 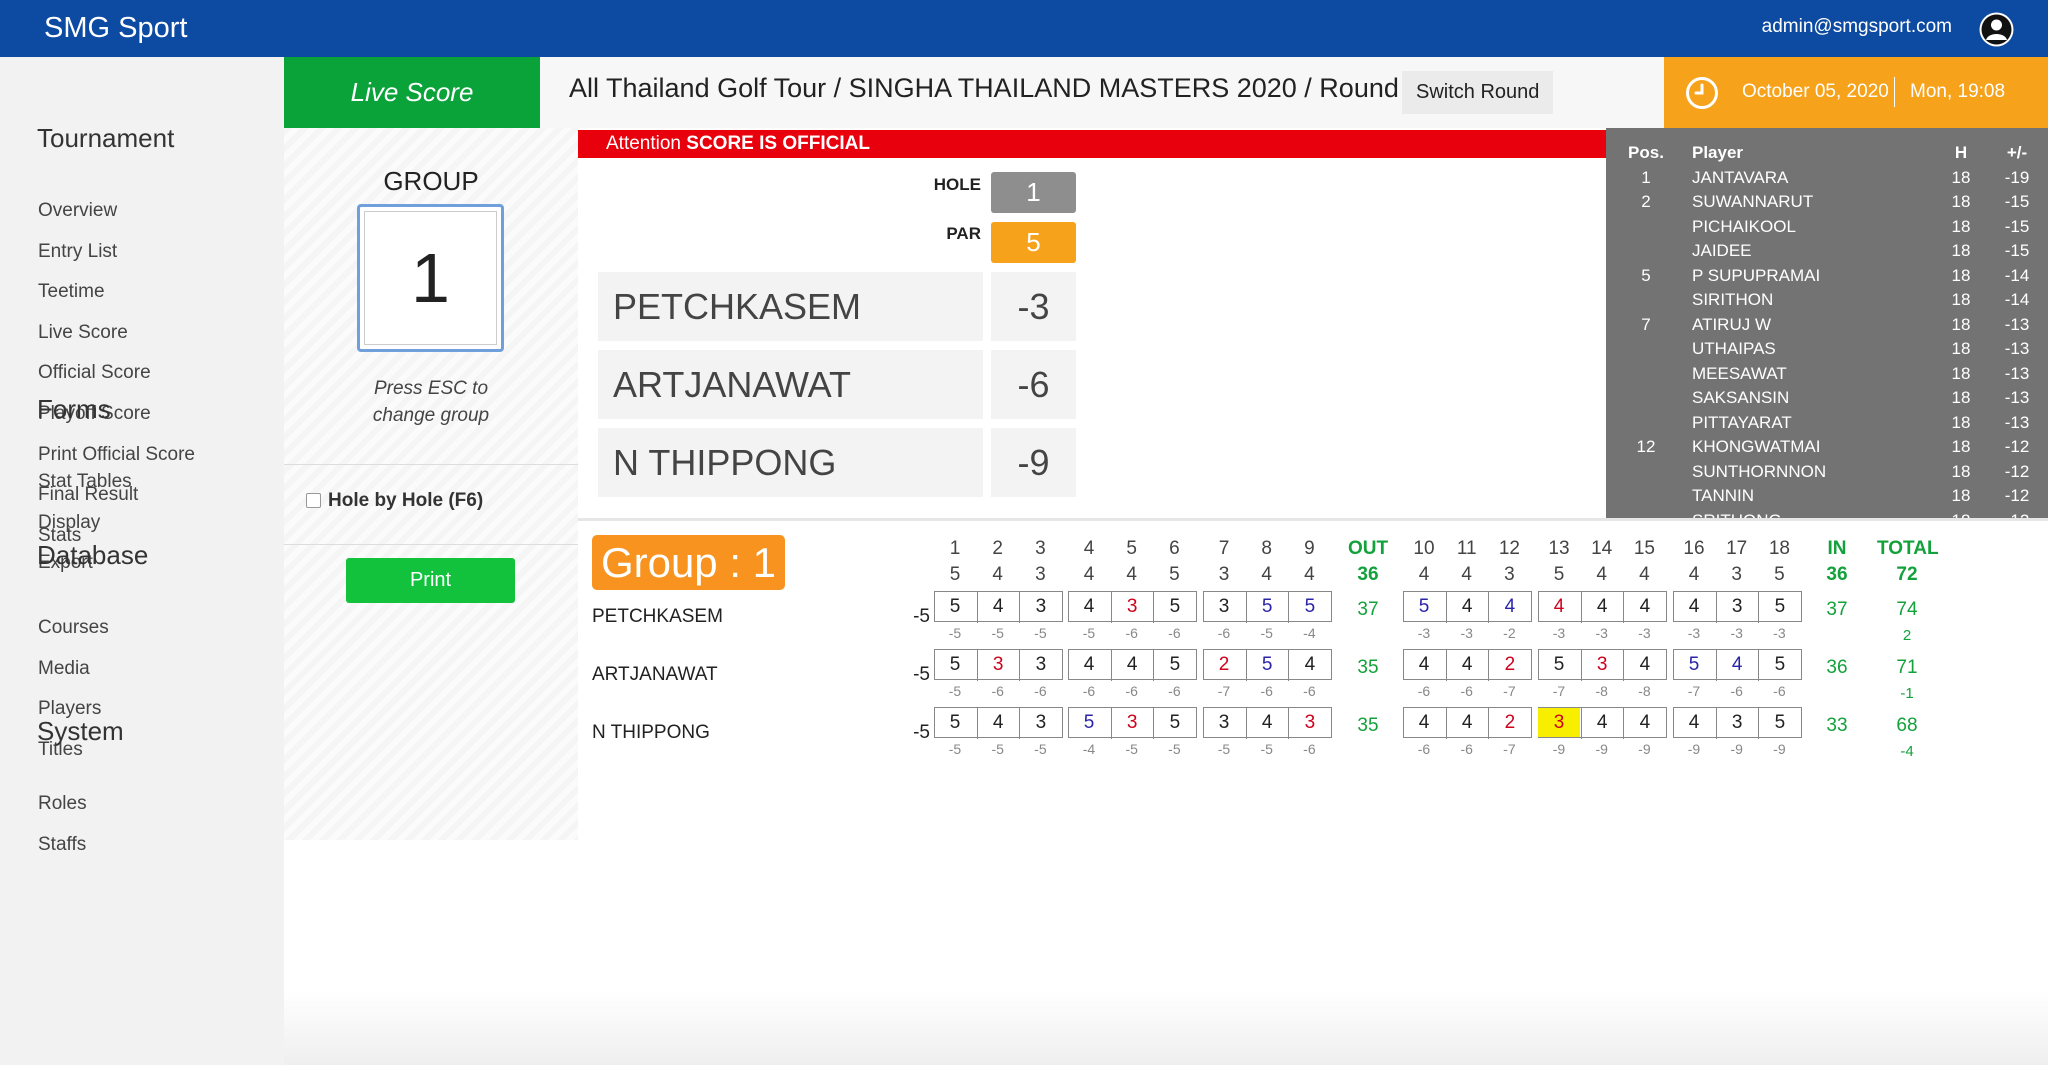 What do you see at coordinates (1827, 498) in the screenshot?
I see `leaderboard-row: TANNIN 18 -12` at bounding box center [1827, 498].